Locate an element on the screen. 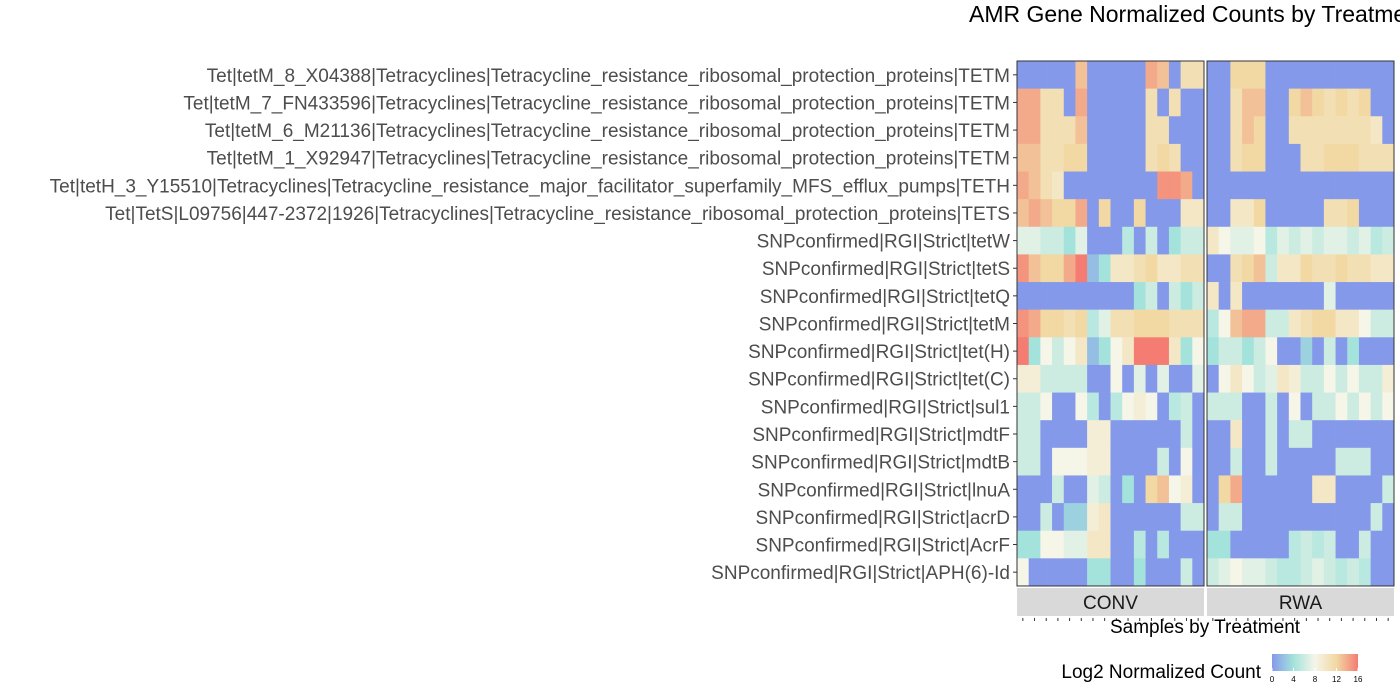  row-label: SNPconfirmed|RGI|Strict|tet(C) is located at coordinates (879, 380).